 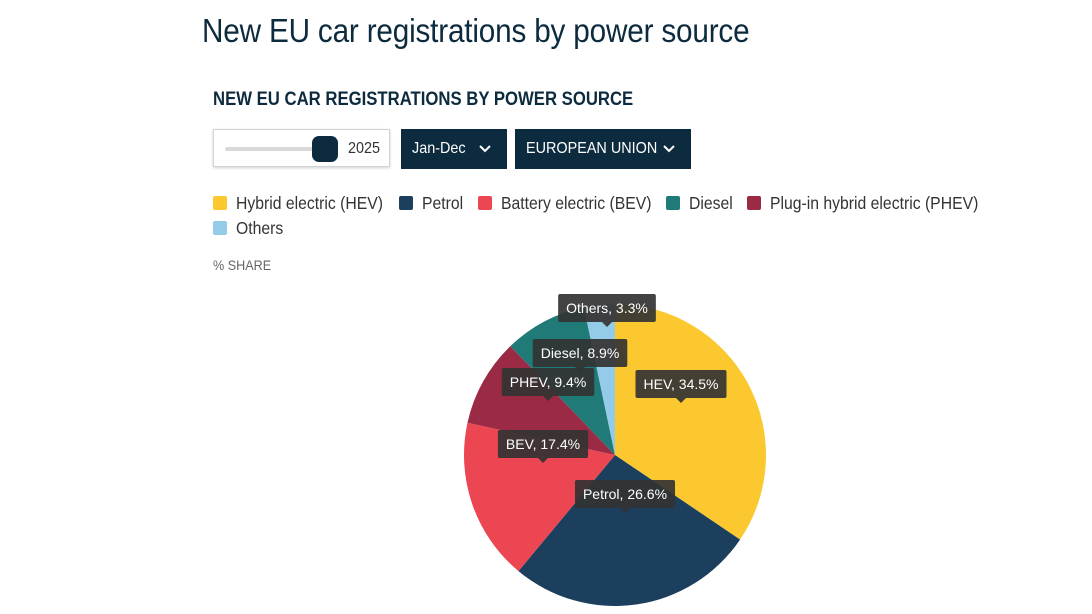 I want to click on year-slider: 2025, so click(x=301, y=148).